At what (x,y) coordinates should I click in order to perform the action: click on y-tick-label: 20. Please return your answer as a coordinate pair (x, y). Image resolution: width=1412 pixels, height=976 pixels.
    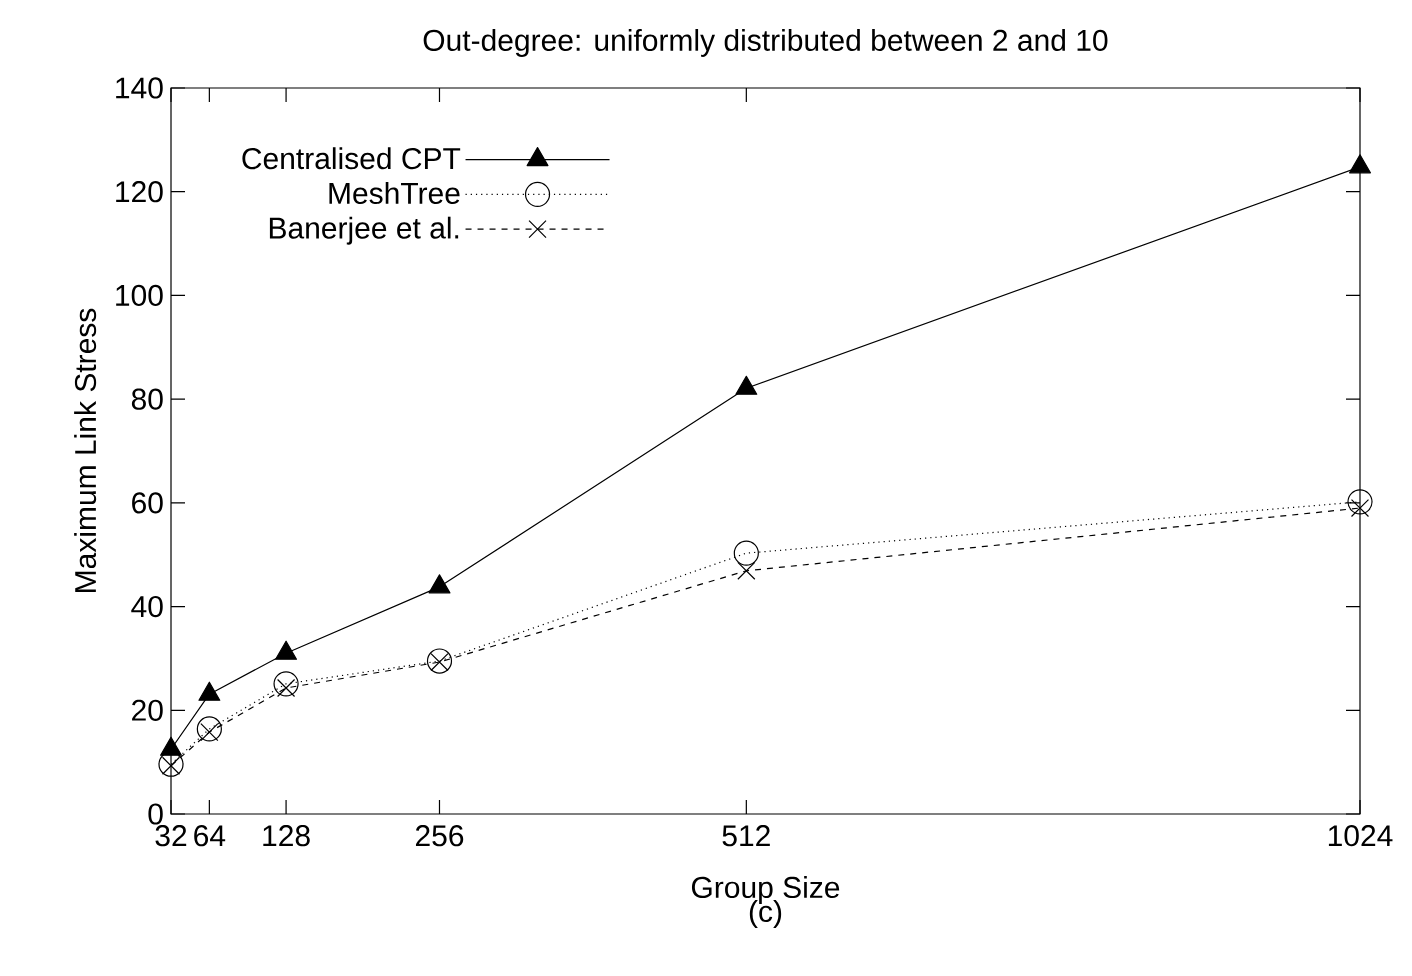
    Looking at the image, I should click on (147, 710).